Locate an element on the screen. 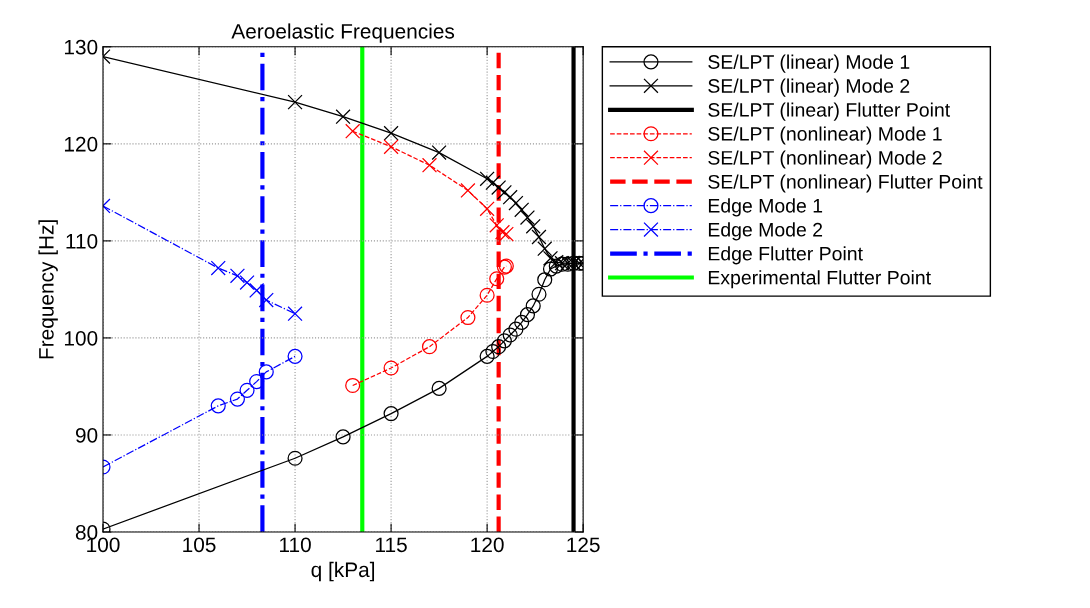  legend-label: Edge Mode 2 is located at coordinates (765, 231).